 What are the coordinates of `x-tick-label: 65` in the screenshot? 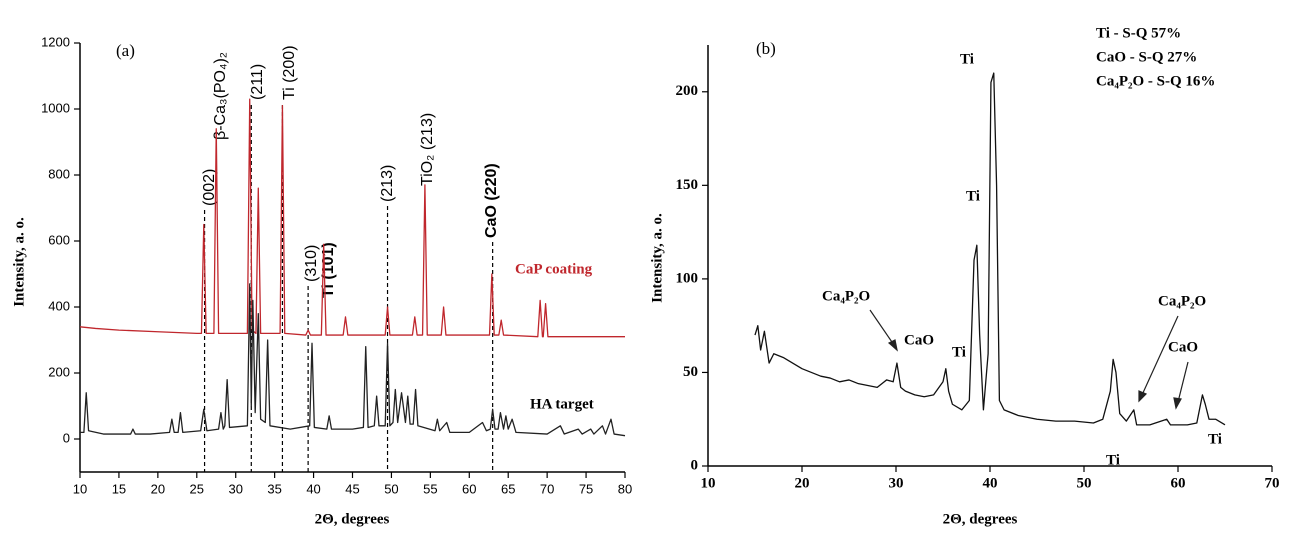 It's located at (508, 488).